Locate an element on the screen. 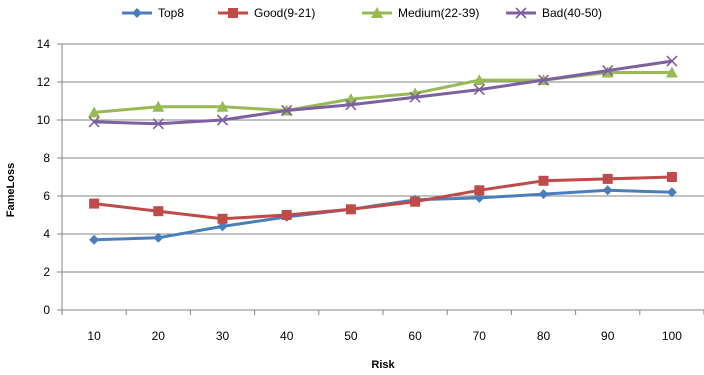 The height and width of the screenshot is (375, 704). y-tick-label: 0 is located at coordinates (46, 310).